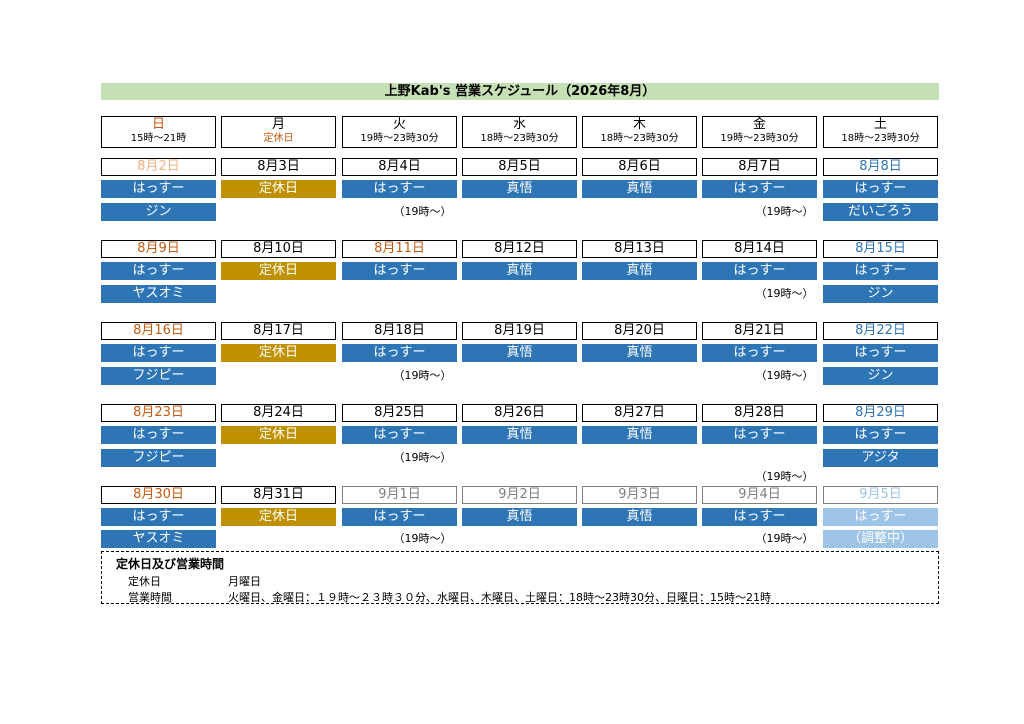 The width and height of the screenshot is (1024, 724). I want to click on closed-value: 月曜日, so click(244, 581).